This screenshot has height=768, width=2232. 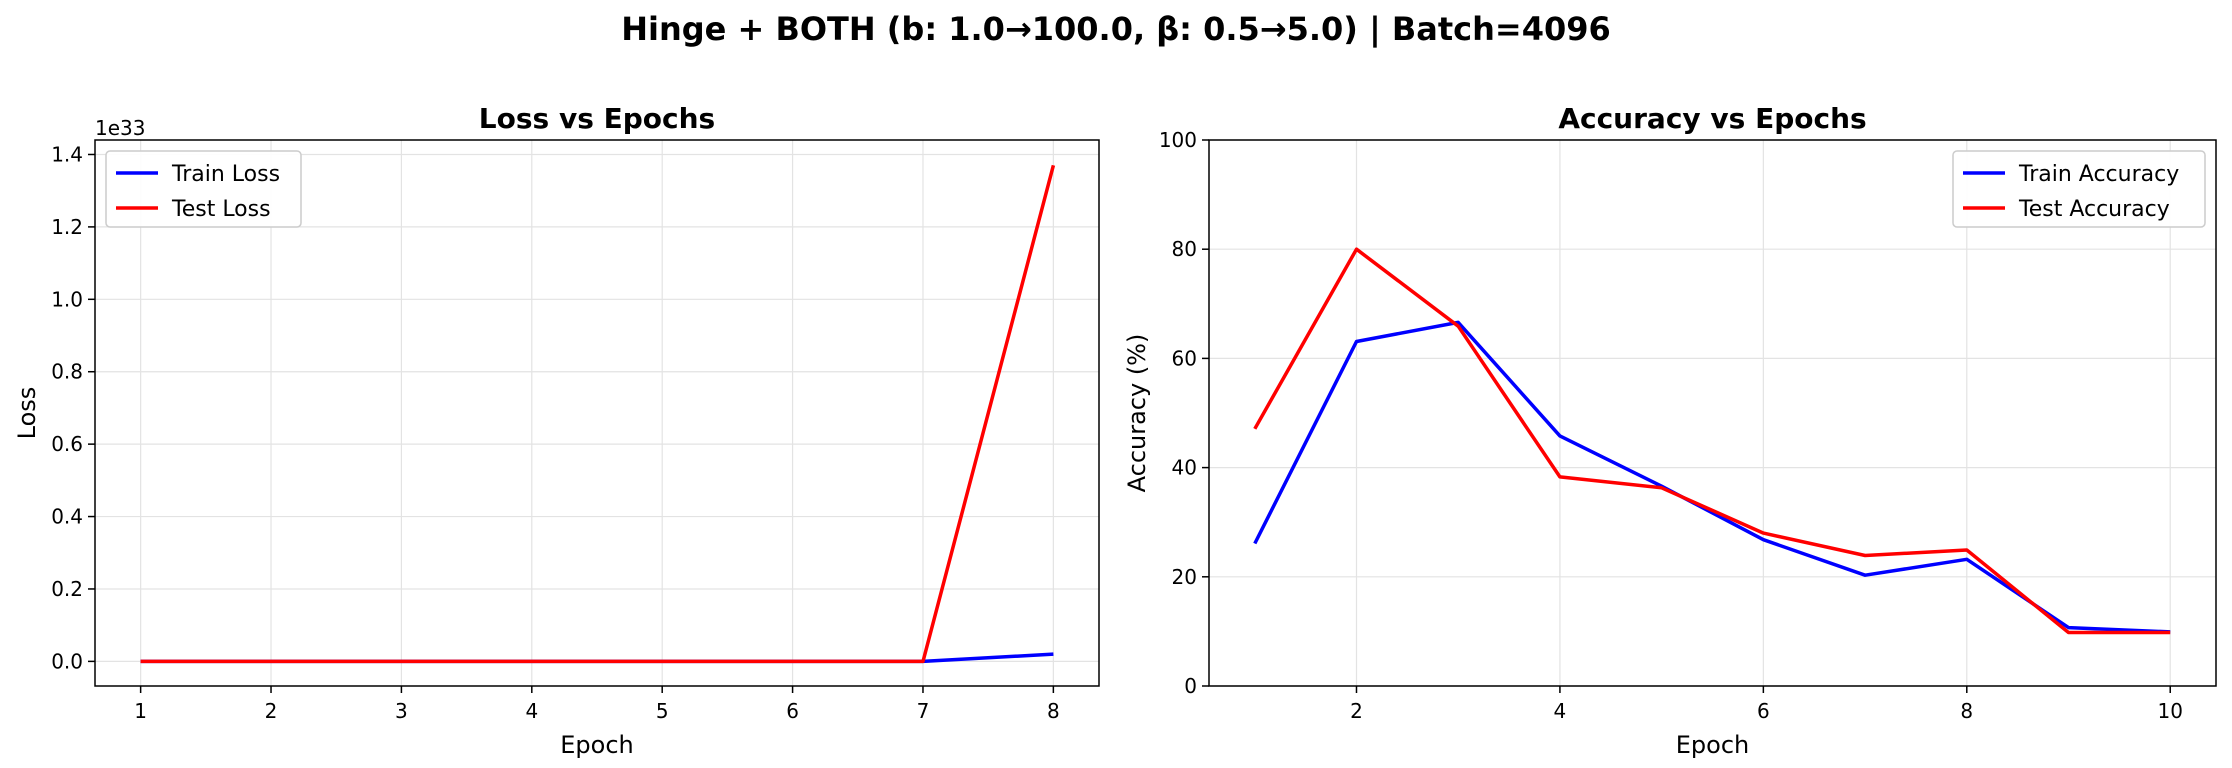 I want to click on x-tick-label: 5, so click(x=662, y=711).